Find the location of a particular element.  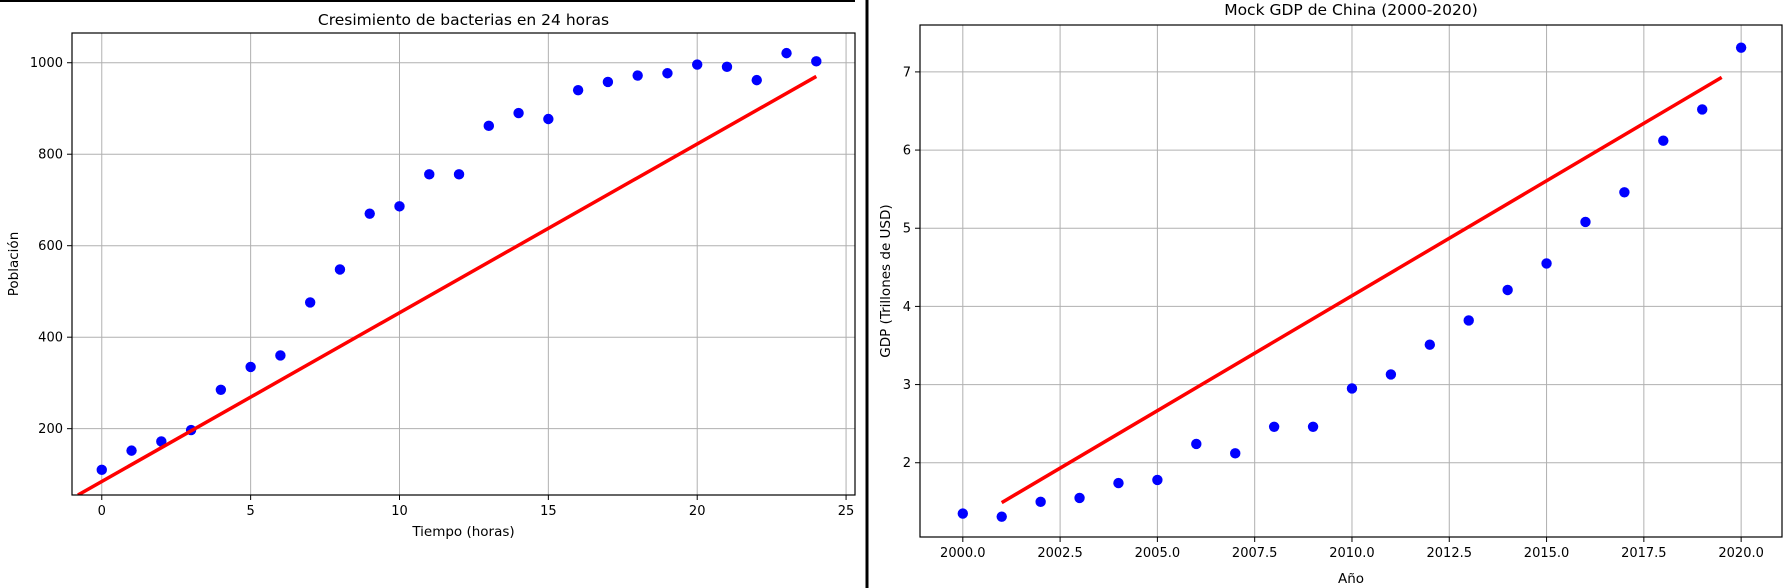

chart-title: Cresimiento de bacterias en 24 horas is located at coordinates (463, 20).